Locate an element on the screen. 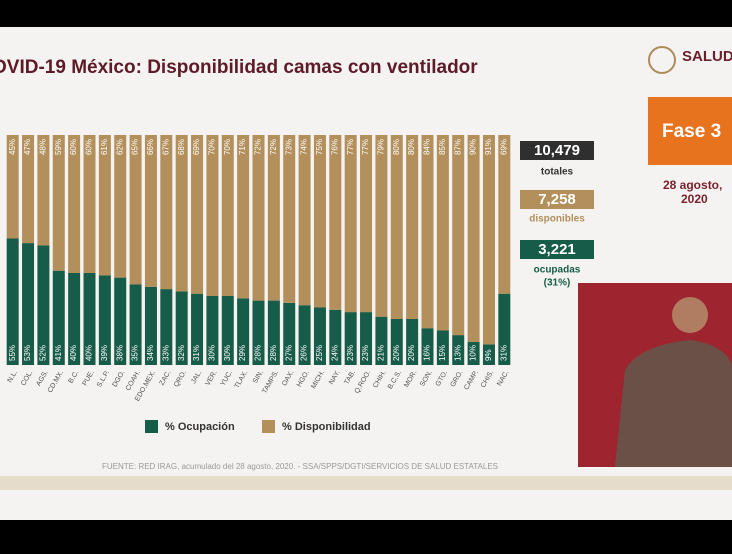 The image size is (732, 554). value-label: 77% is located at coordinates (365, 147).